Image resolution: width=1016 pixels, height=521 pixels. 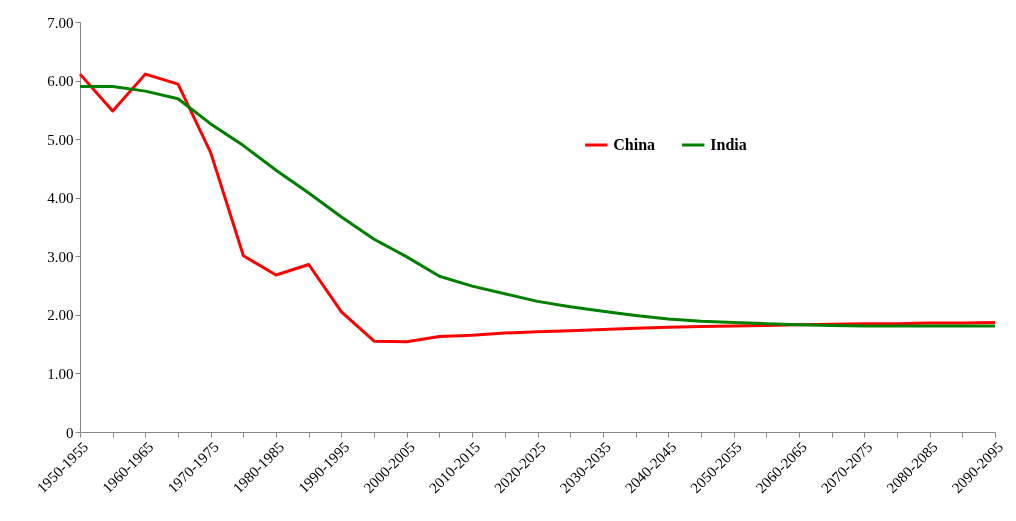 What do you see at coordinates (60, 81) in the screenshot?
I see `y-tick-label: 6.00` at bounding box center [60, 81].